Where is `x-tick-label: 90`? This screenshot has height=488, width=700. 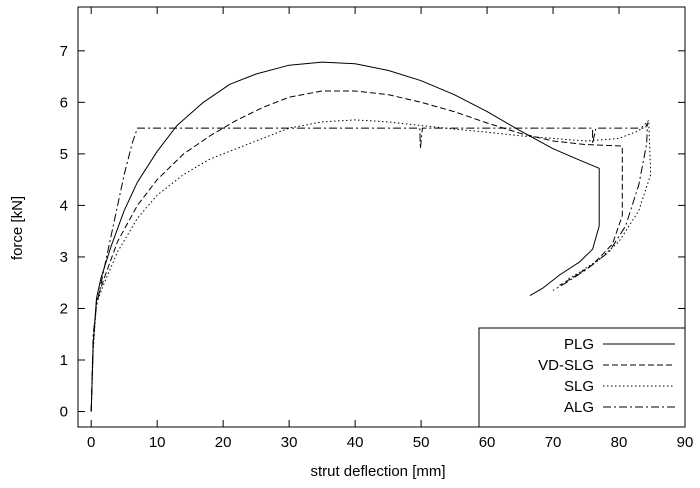
x-tick-label: 90 is located at coordinates (685, 442).